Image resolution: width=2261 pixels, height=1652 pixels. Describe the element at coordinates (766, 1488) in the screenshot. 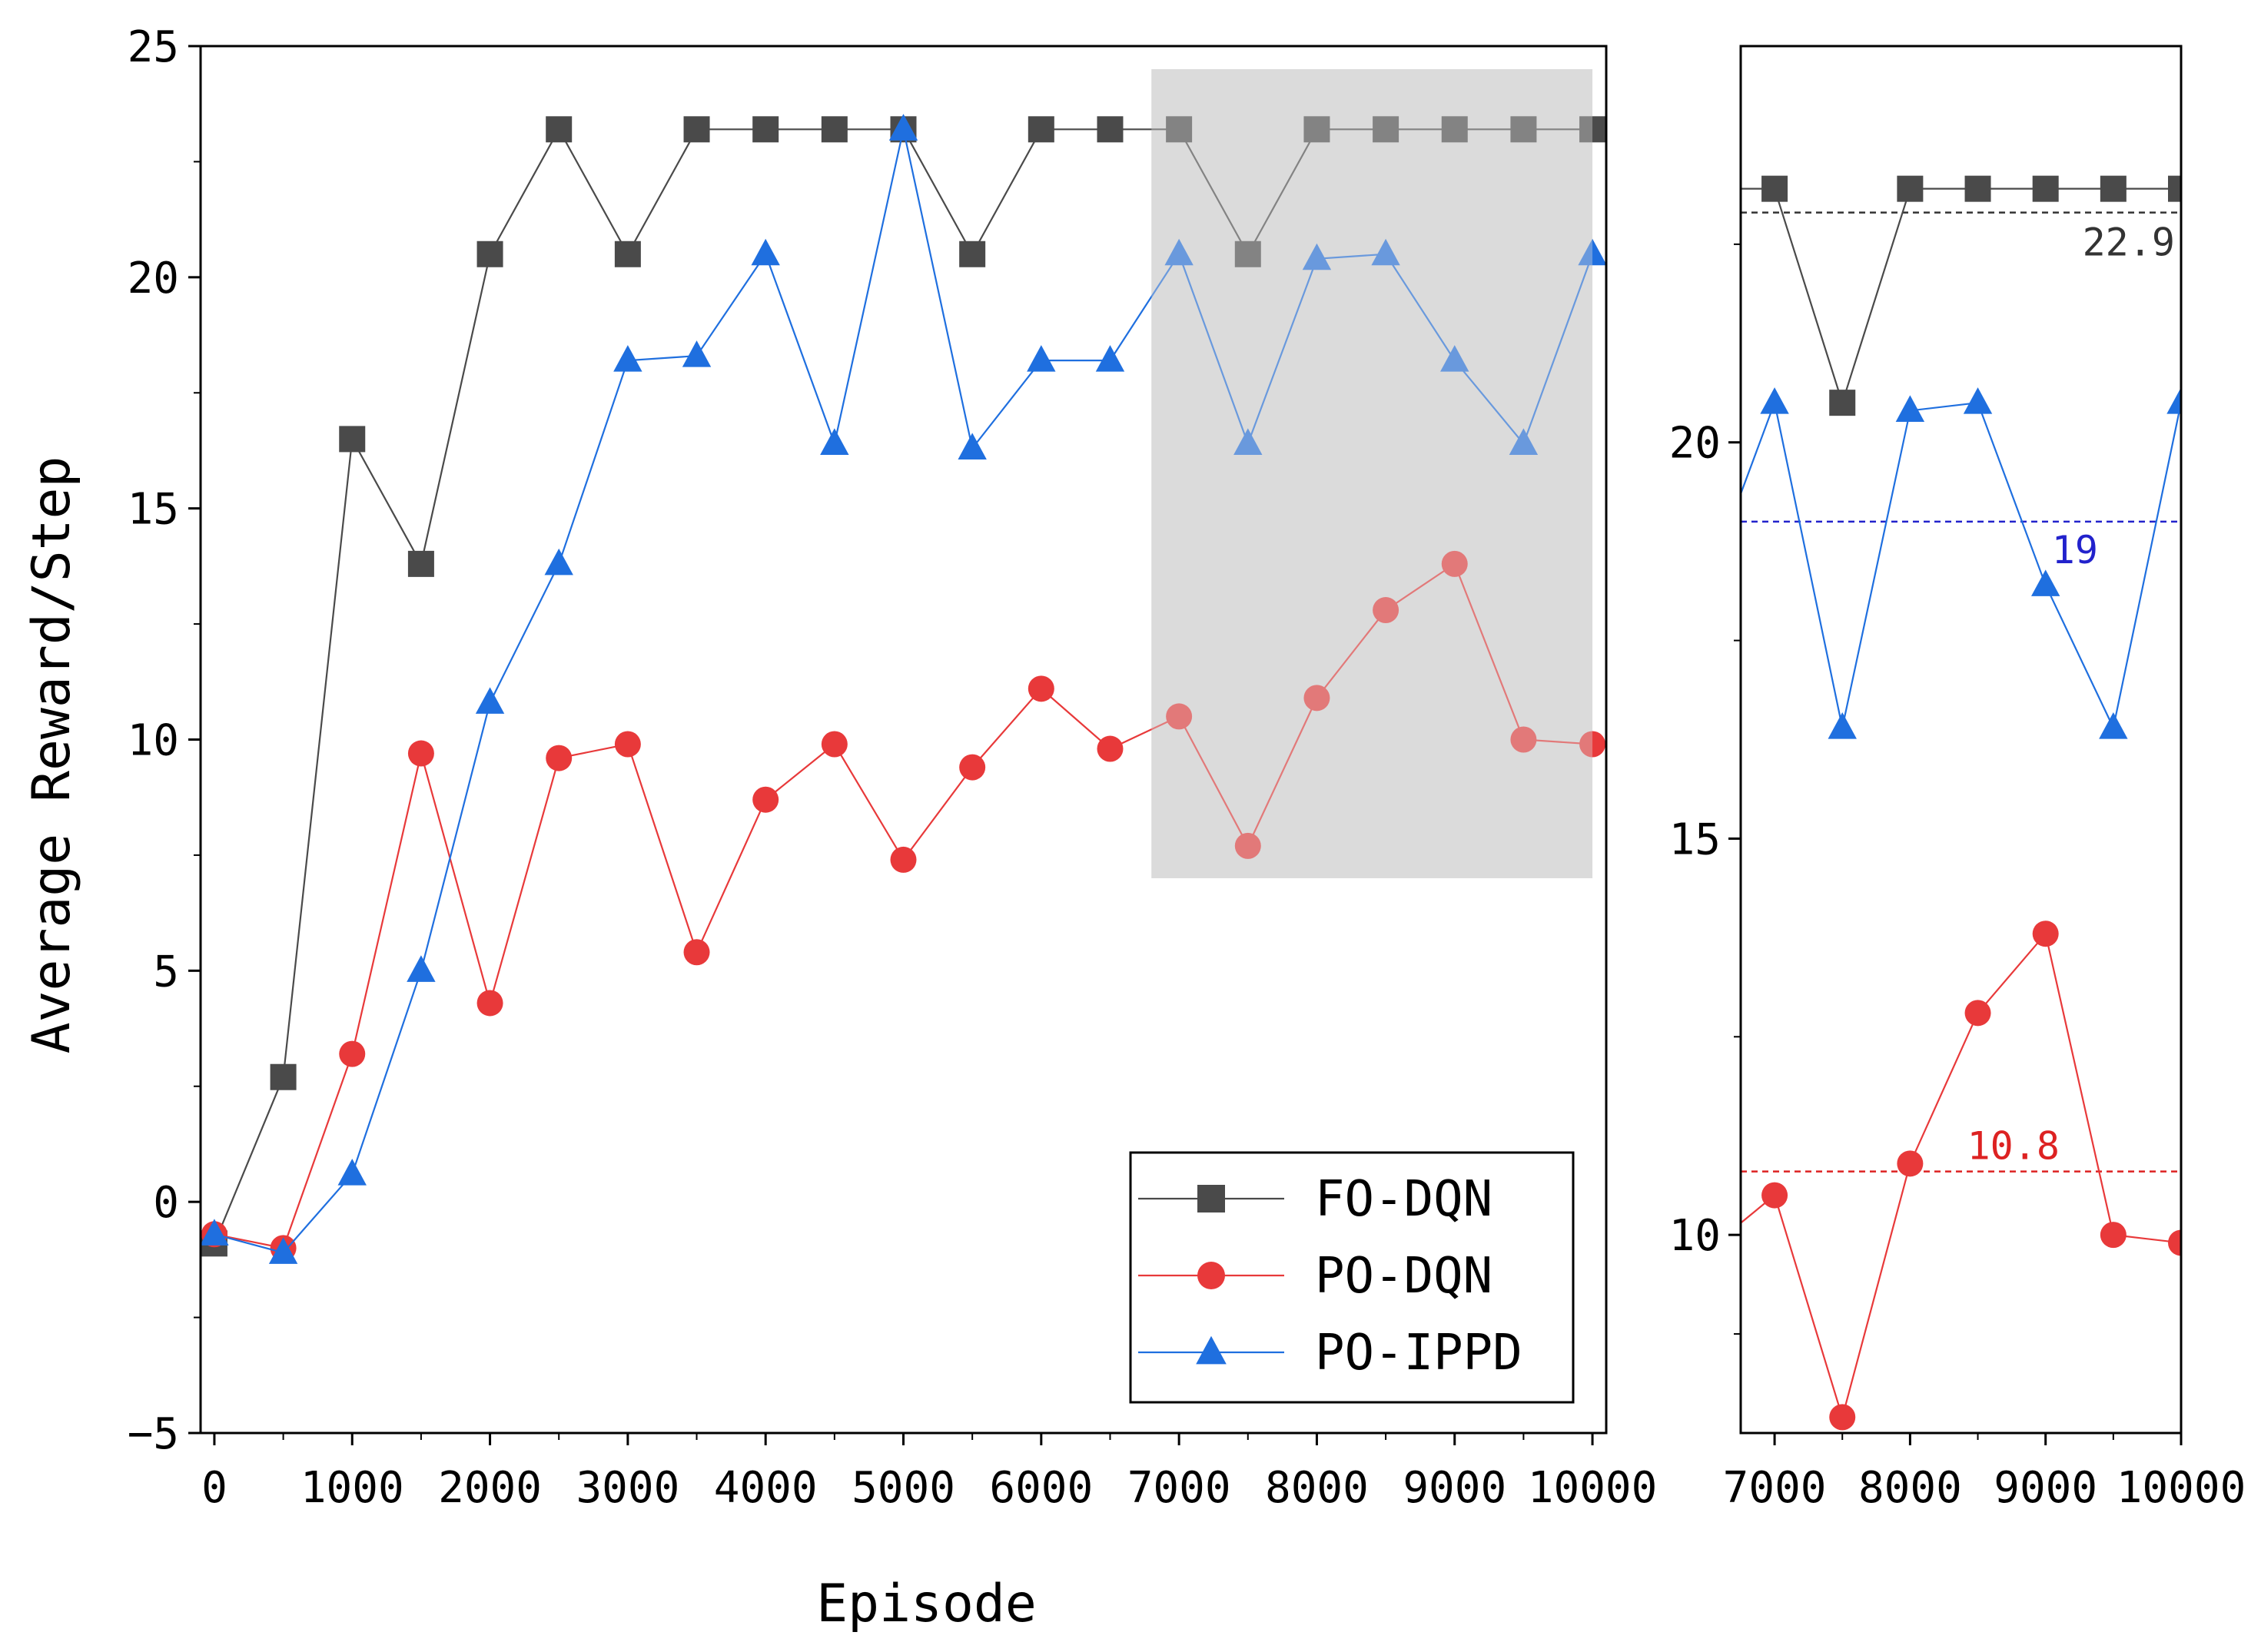

I see `x-tick-label: 4000` at that location.